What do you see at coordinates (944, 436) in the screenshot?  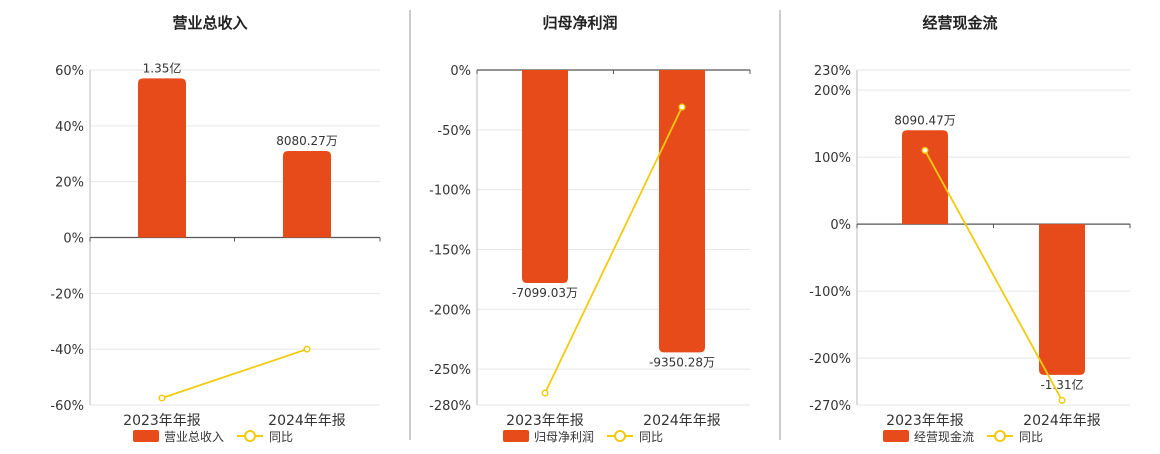 I see `legend-bar-label: 经营现金流` at bounding box center [944, 436].